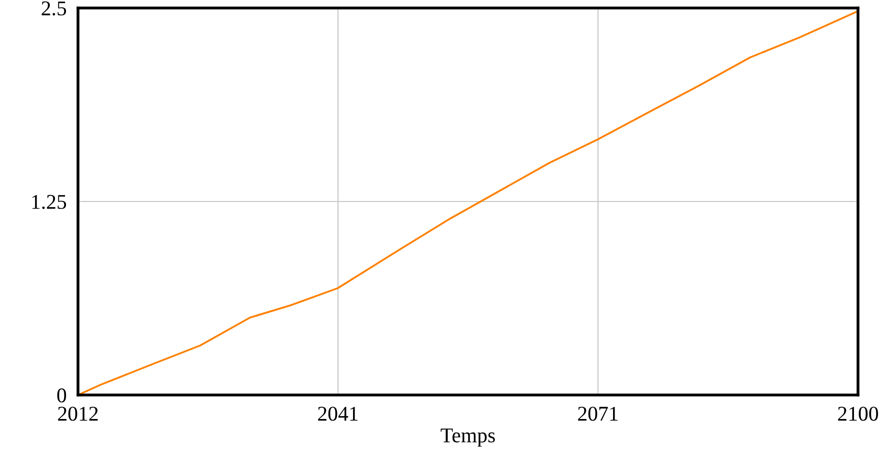 This screenshot has height=463, width=887. I want to click on y-tick-label: 2.5, so click(54, 8).